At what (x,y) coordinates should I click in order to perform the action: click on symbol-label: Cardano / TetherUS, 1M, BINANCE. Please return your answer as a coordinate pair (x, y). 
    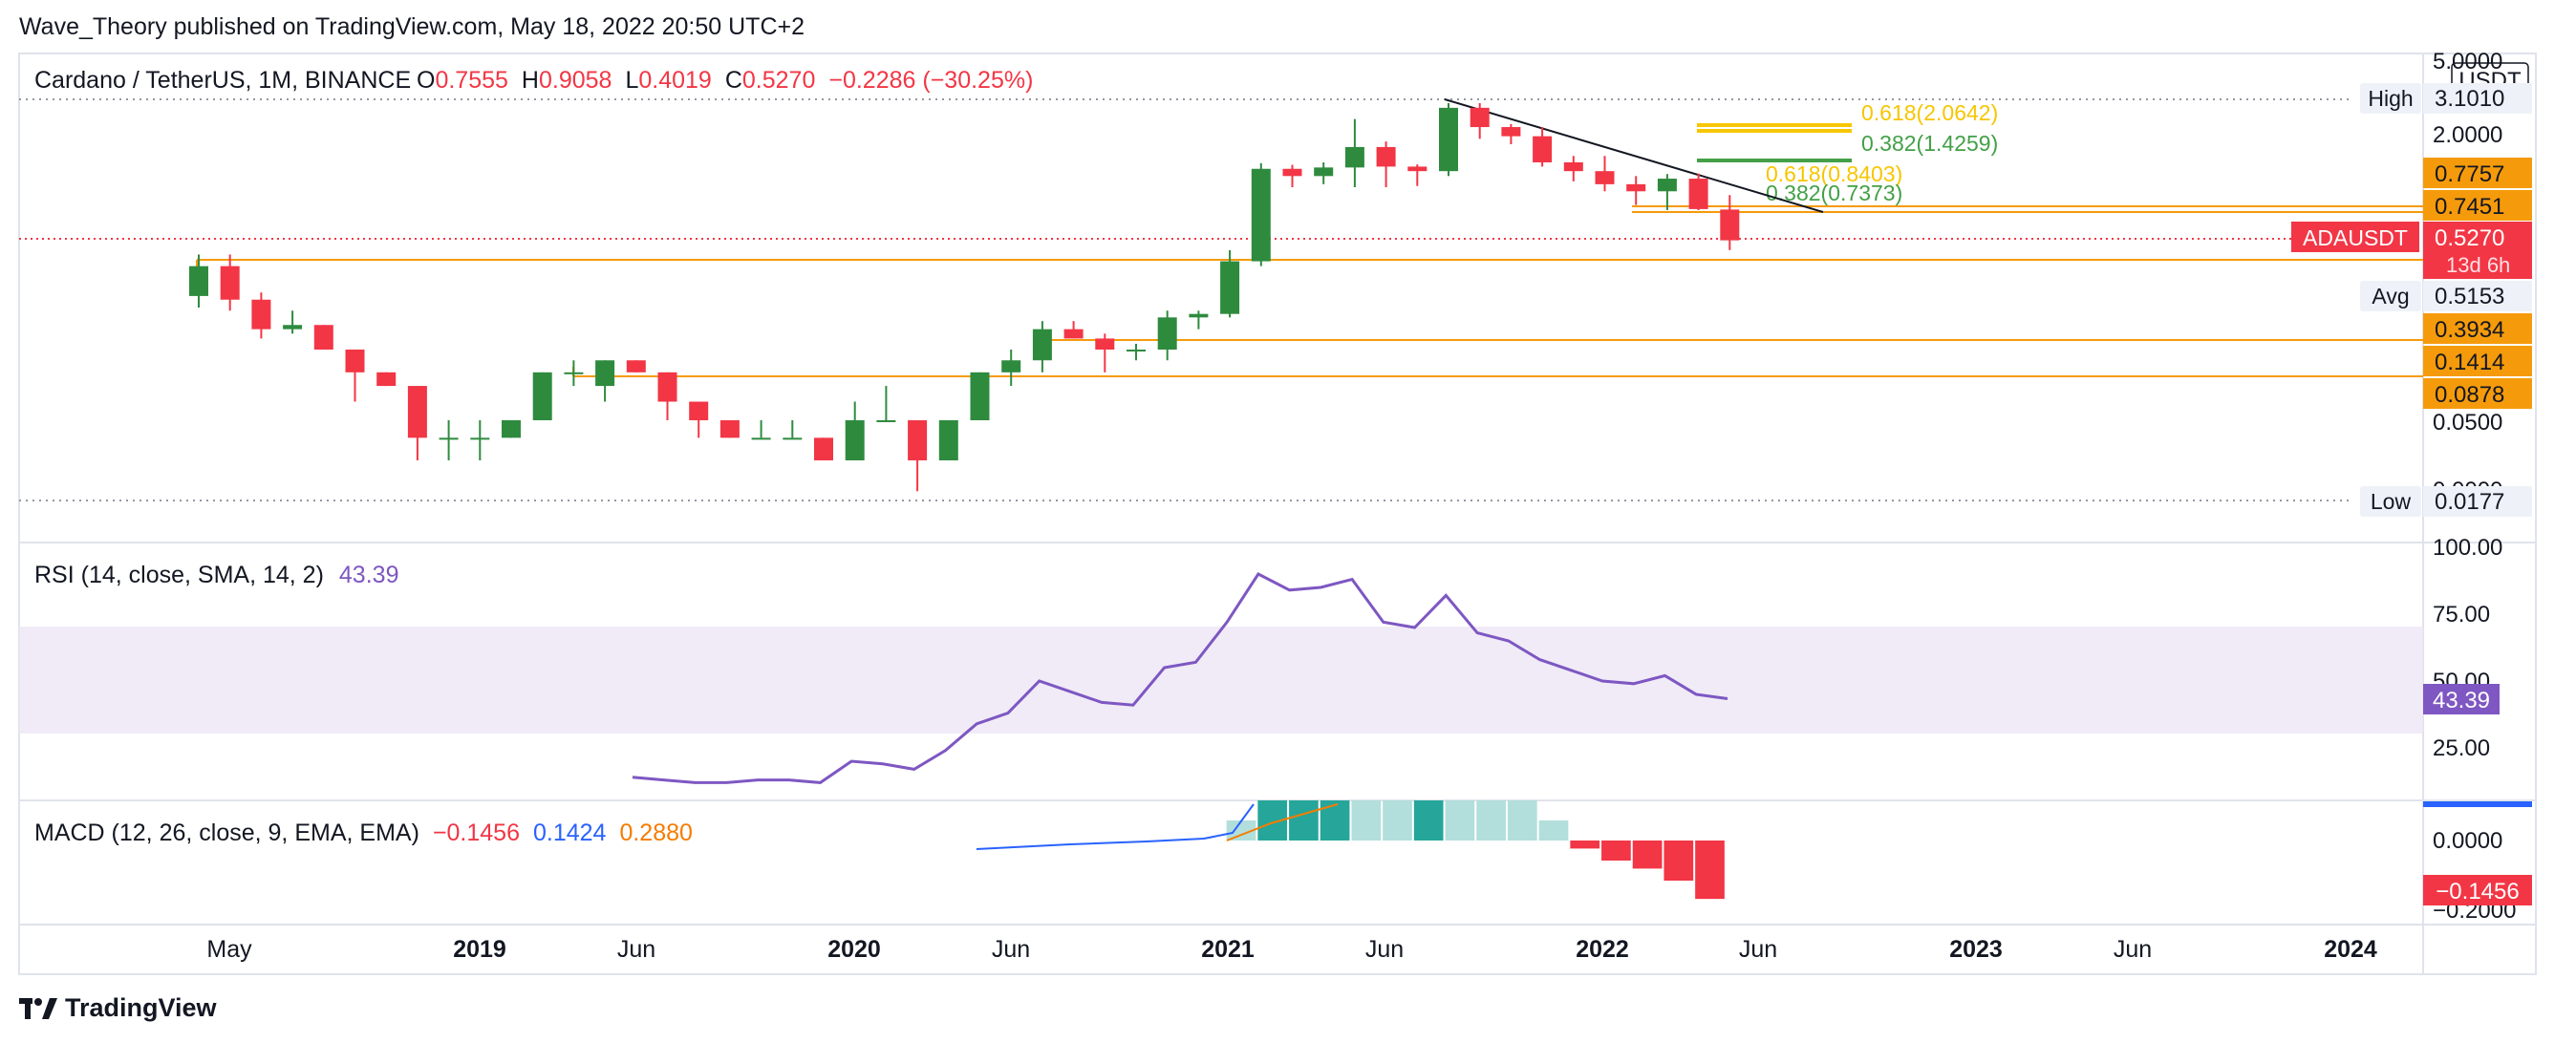
    Looking at the image, I should click on (222, 80).